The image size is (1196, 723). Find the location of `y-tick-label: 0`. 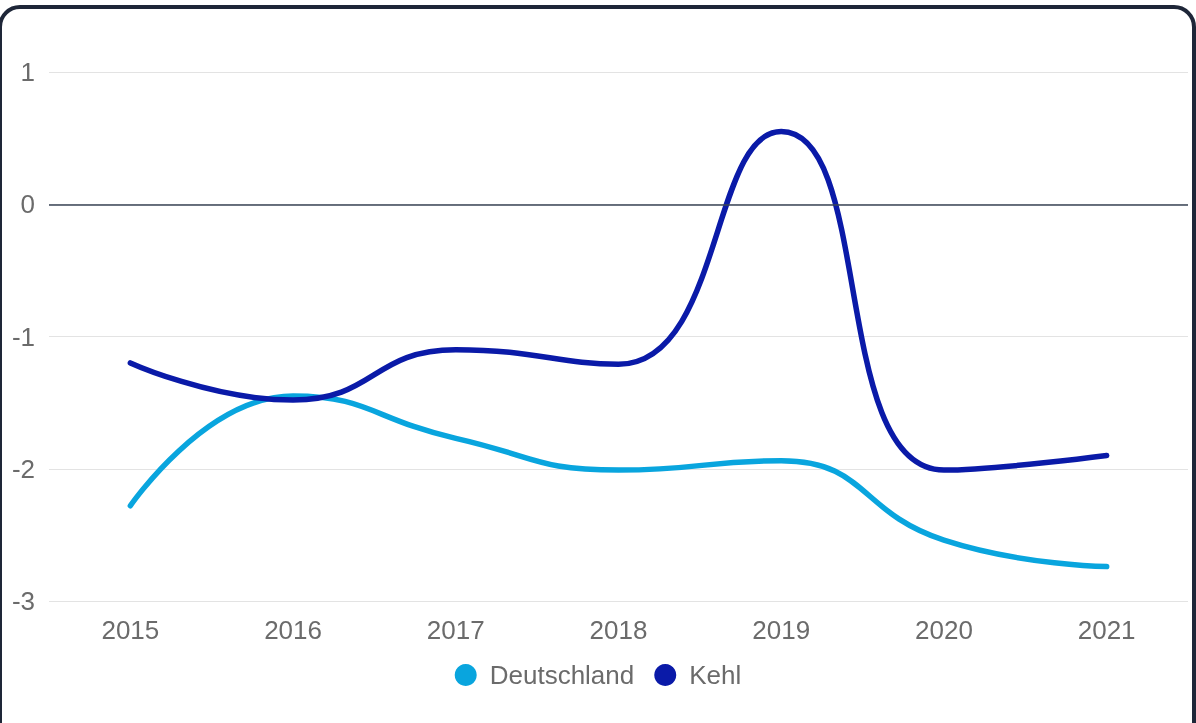

y-tick-label: 0 is located at coordinates (27, 204).